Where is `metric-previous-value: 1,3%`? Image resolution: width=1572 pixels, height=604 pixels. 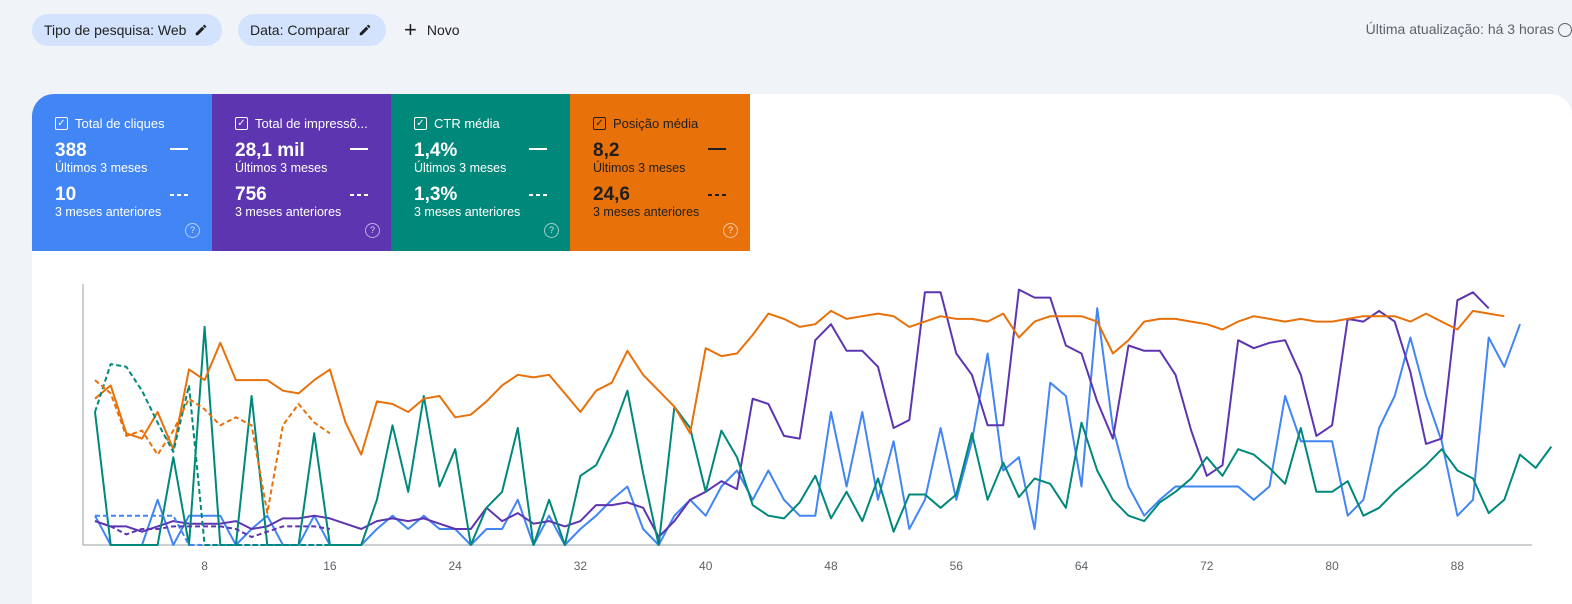
metric-previous-value: 1,3% is located at coordinates (436, 194).